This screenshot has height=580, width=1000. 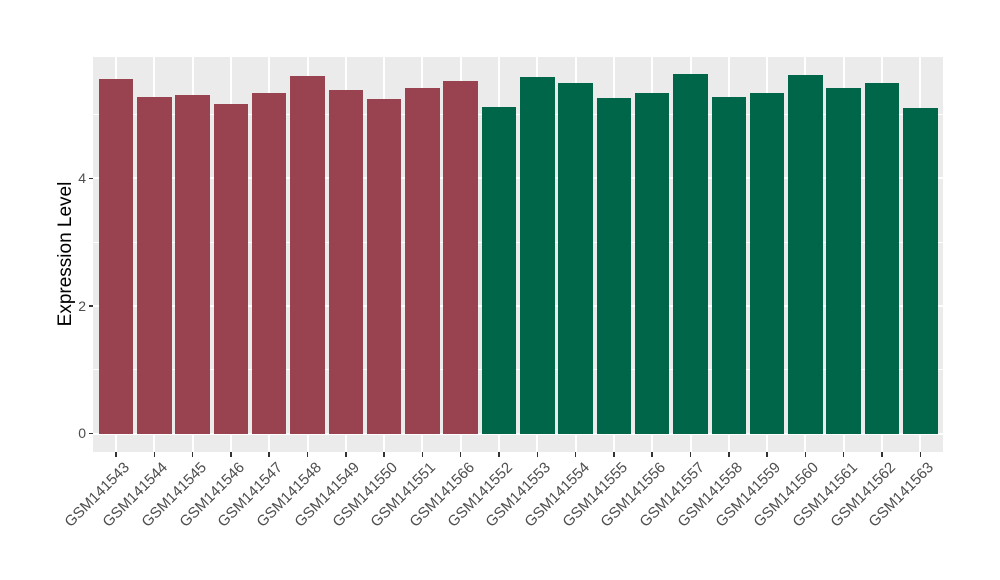 I want to click on y-tick-label: 4, so click(x=82, y=177).